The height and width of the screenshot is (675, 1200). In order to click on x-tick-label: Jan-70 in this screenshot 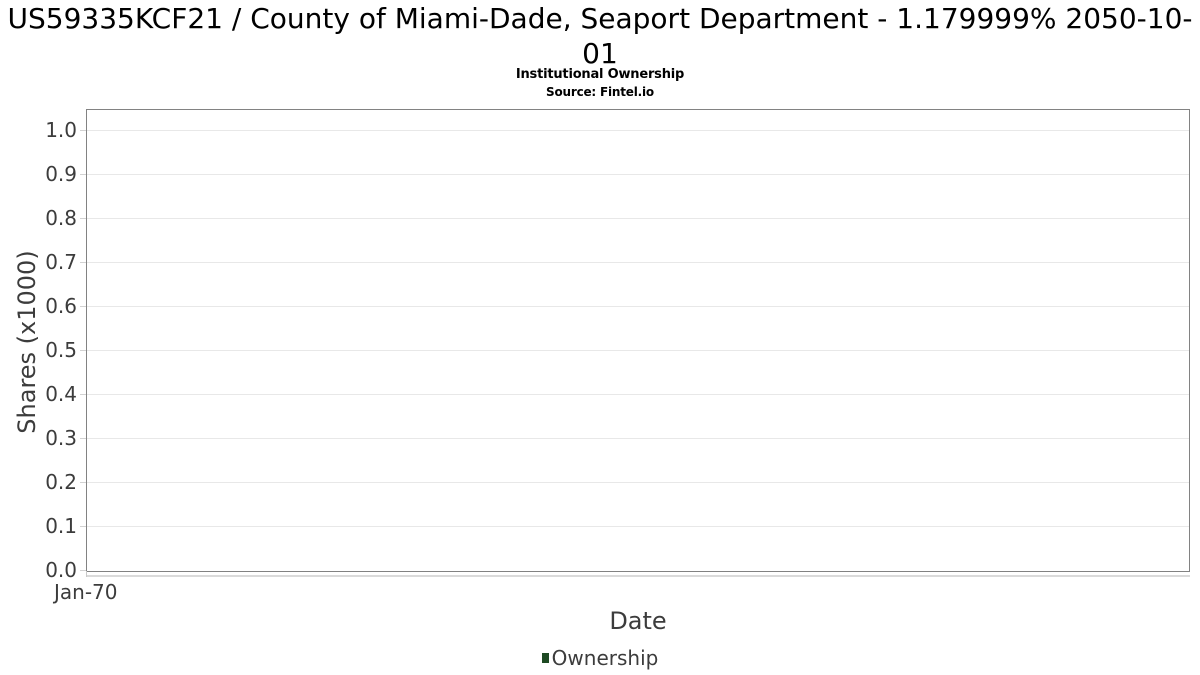, I will do `click(86, 592)`.